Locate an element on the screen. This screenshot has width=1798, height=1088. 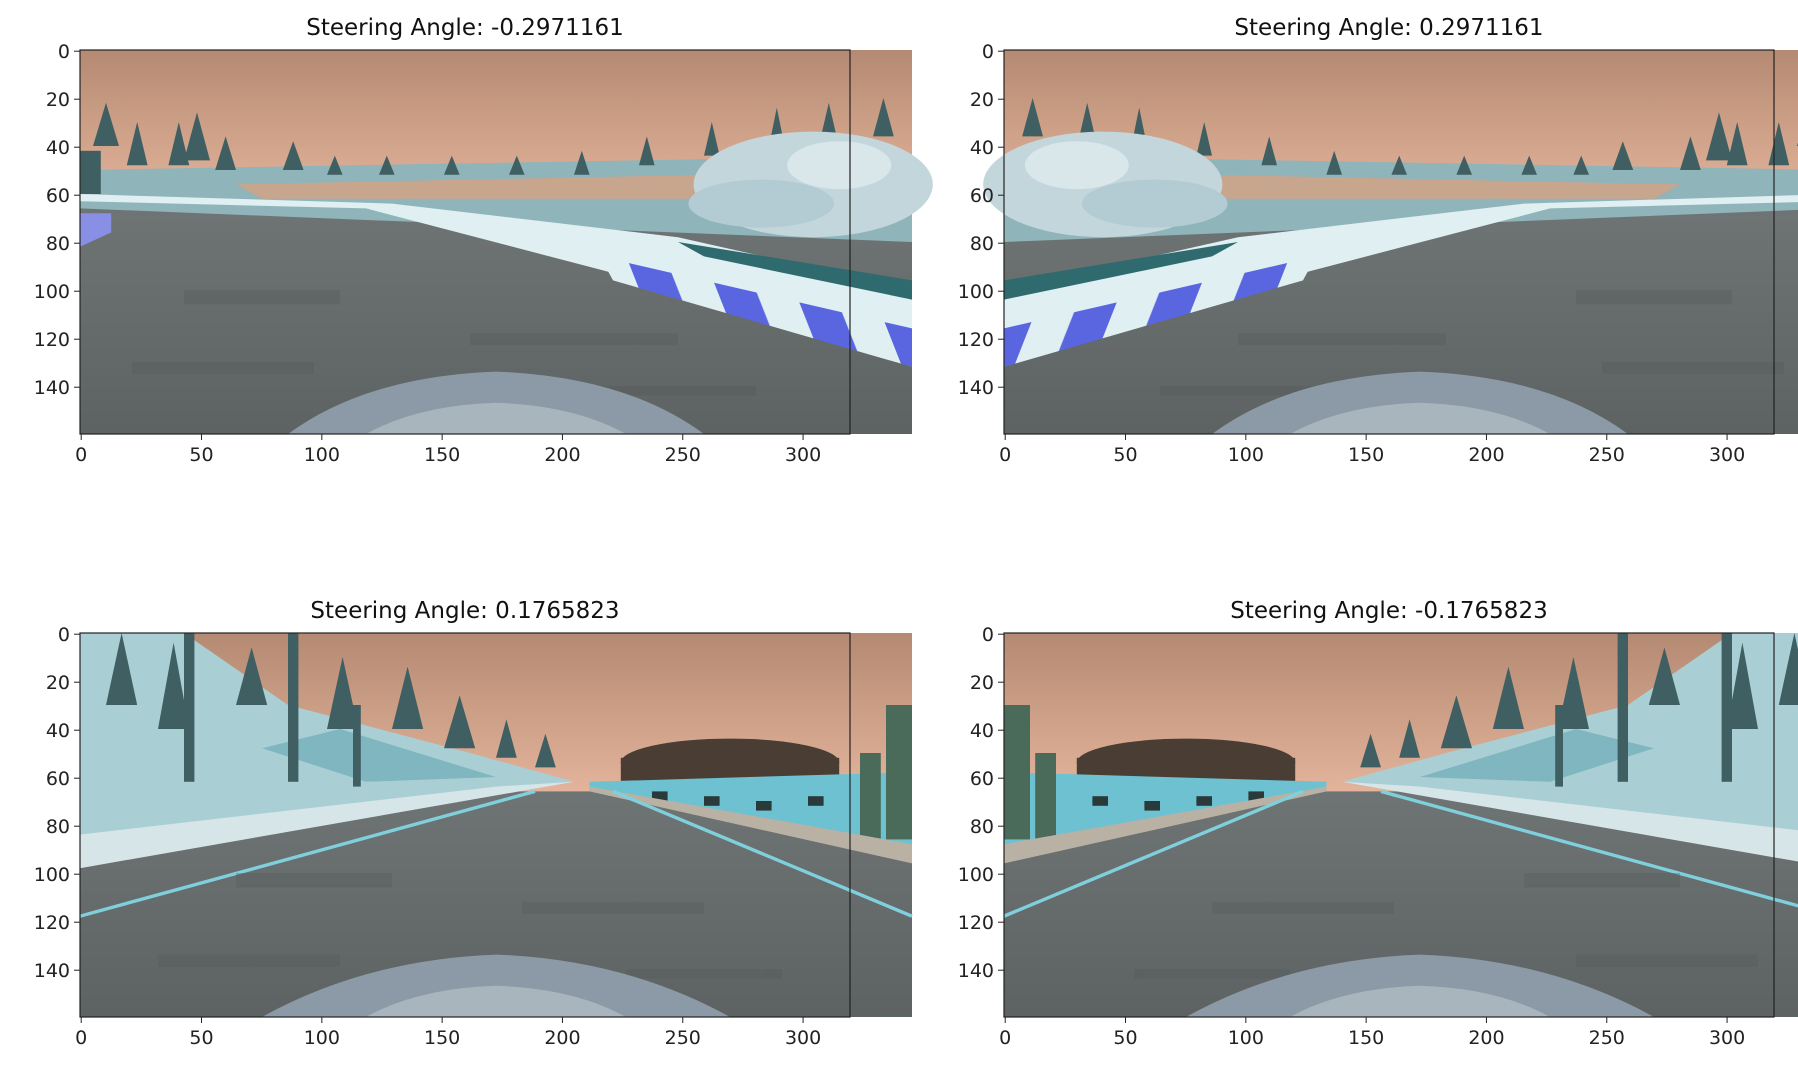
panel-title: Steering Angle: -0.1765823 is located at coordinates (1388, 611).